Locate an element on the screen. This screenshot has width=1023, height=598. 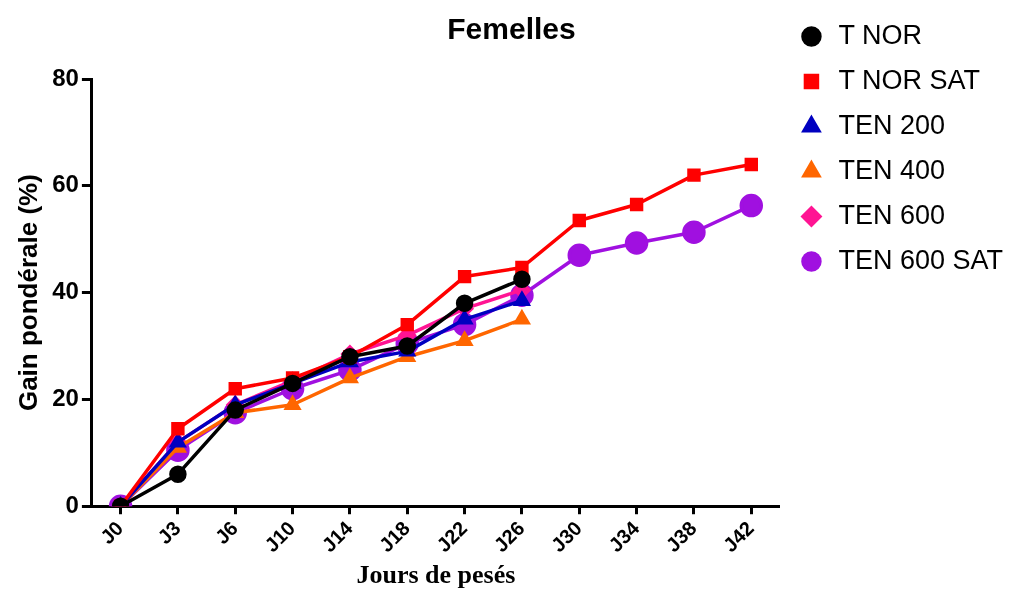
legend-label: T NOR SAT is located at coordinates (909, 79).